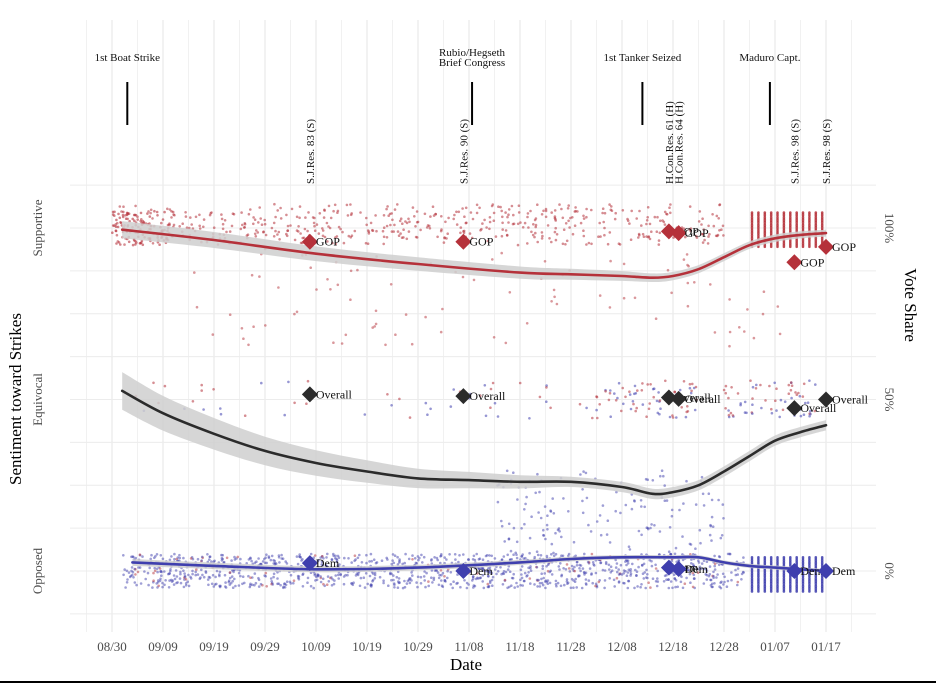  Describe the element at coordinates (910, 305) in the screenshot. I see `y-axis-title-right: Vote Share` at that location.